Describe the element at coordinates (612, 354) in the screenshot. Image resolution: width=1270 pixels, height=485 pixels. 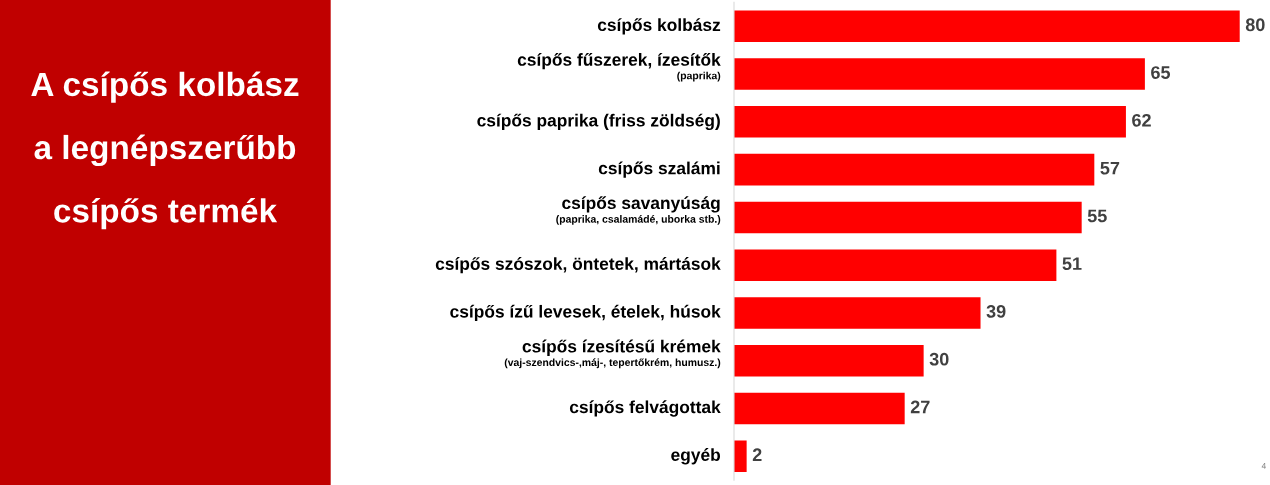
I see `y-tick-label: csípős ízesítésű krémek (vaj-szendvics-,máj-, tepertőkrém, humusz.)` at that location.